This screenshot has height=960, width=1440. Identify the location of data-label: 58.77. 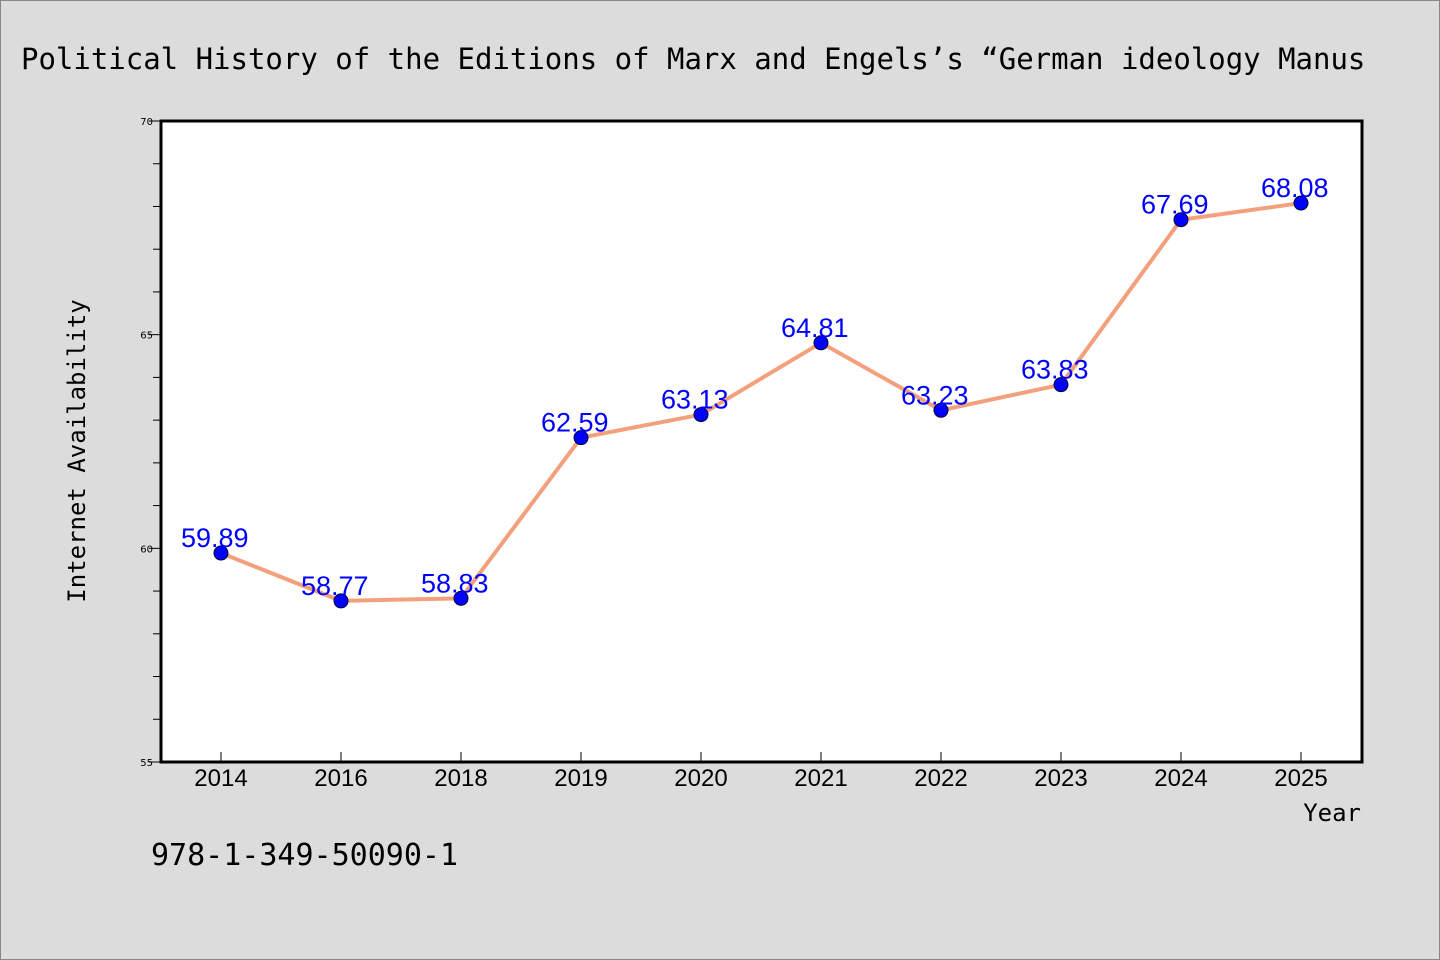
(335, 586).